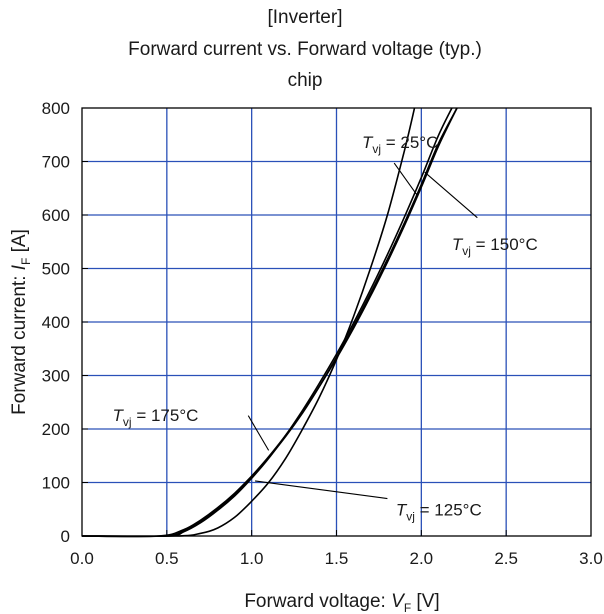 The width and height of the screenshot is (604, 614). I want to click on x-tick-label: 0.0, so click(82, 558).